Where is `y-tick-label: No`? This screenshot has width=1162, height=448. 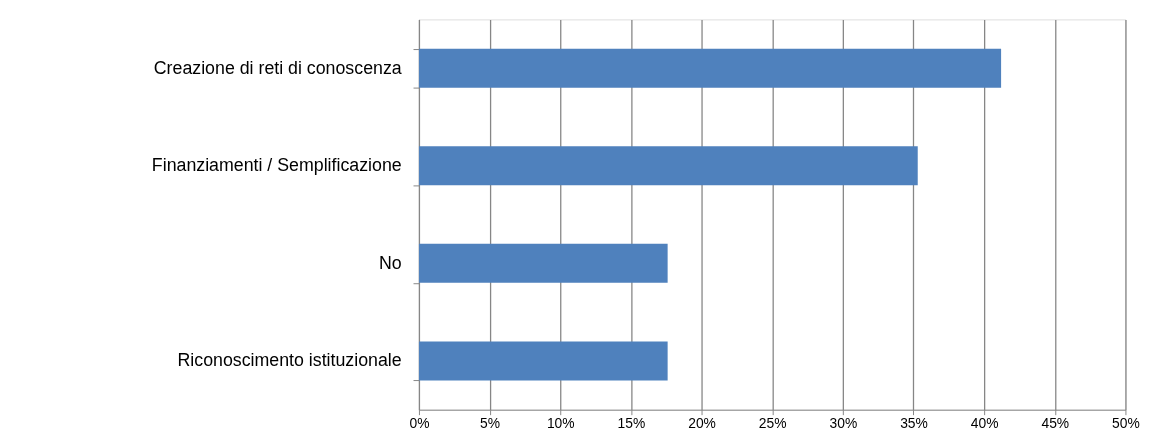
y-tick-label: No is located at coordinates (390, 262).